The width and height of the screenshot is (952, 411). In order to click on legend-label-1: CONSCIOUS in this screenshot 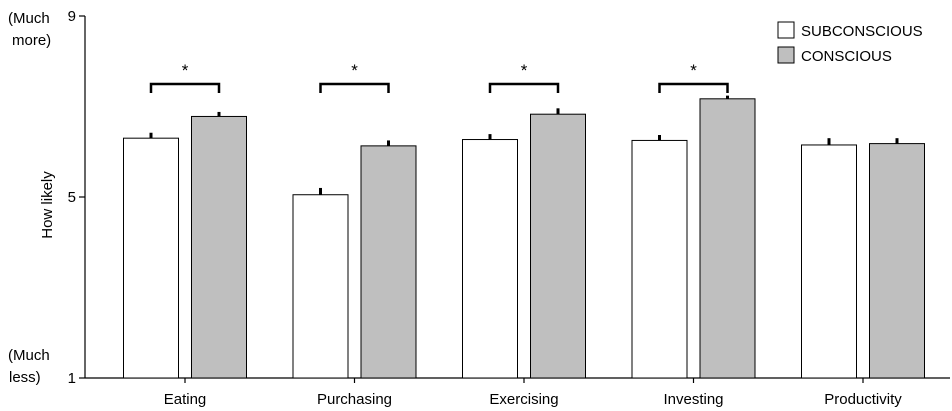, I will do `click(846, 56)`.